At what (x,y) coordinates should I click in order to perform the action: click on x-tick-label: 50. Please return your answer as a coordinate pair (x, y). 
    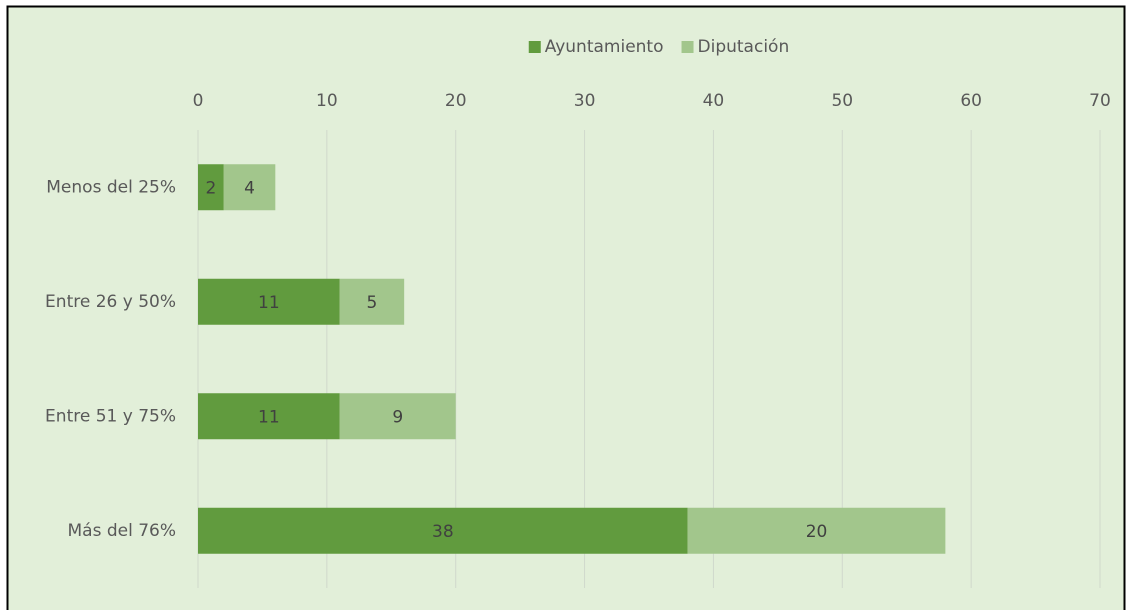
    Looking at the image, I should click on (842, 101).